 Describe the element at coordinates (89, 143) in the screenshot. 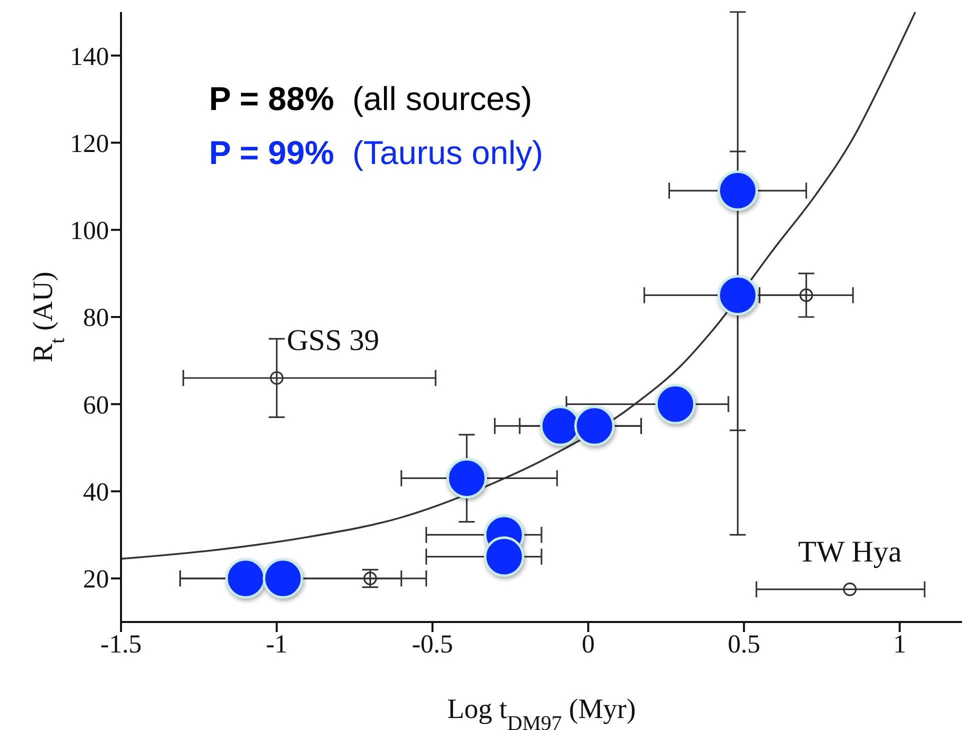

I see `y-tick-label: 120` at that location.